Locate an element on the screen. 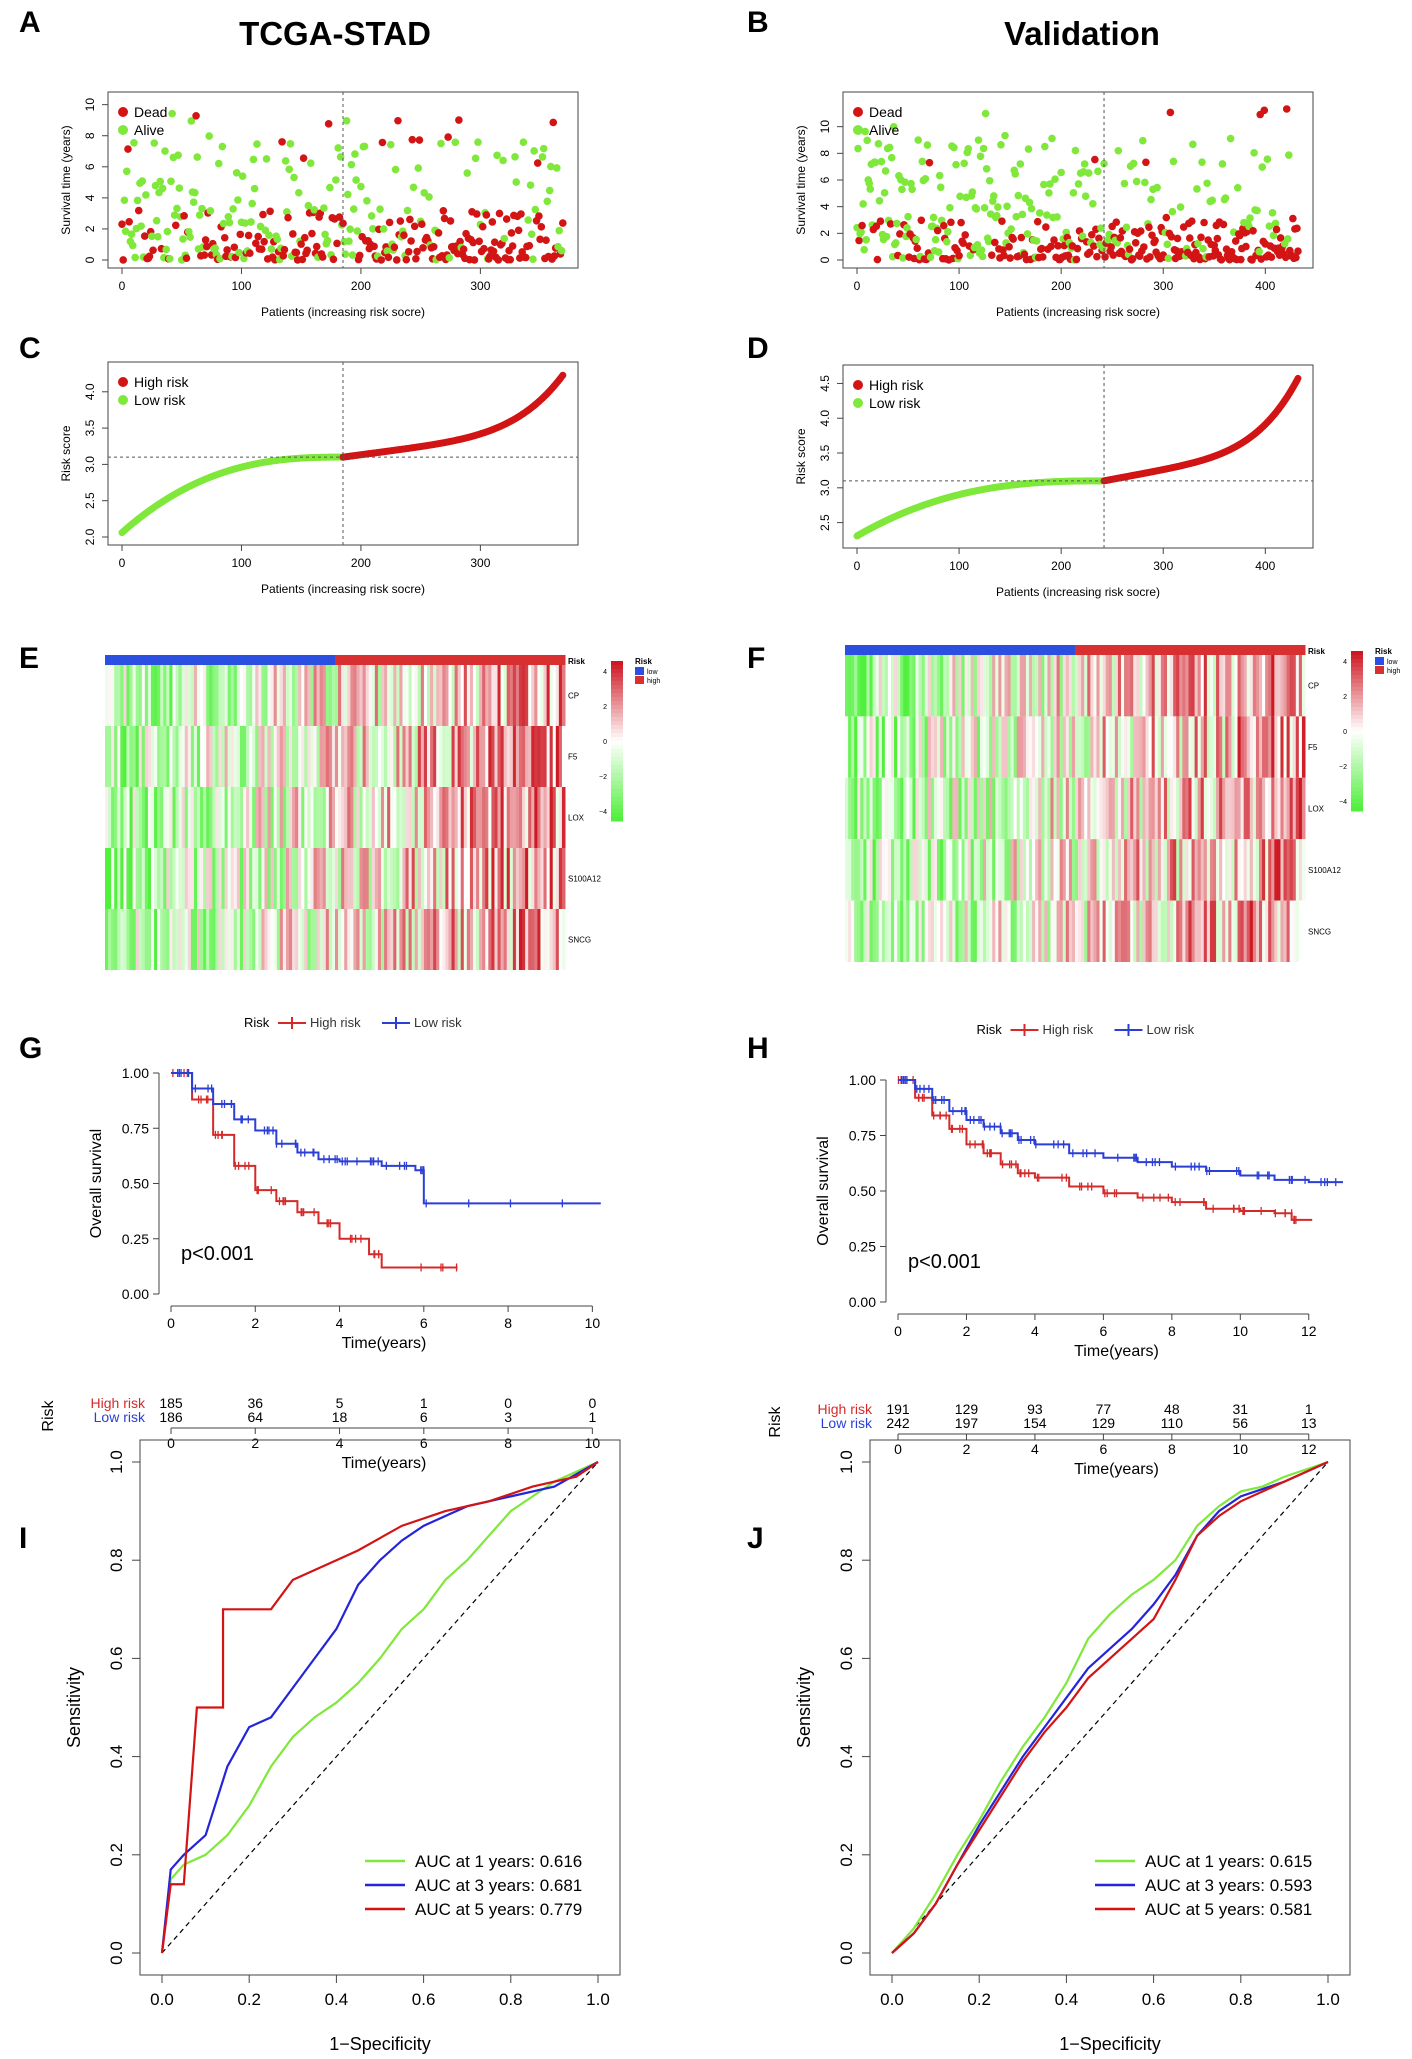 This screenshot has width=1412, height=2059. x-tick-label: 12 is located at coordinates (1309, 1331).